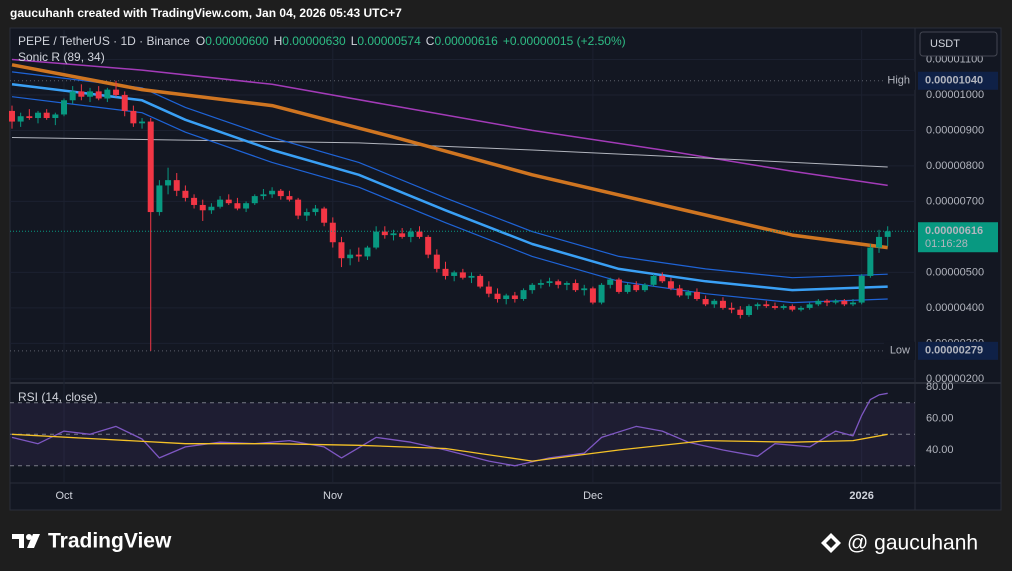 The height and width of the screenshot is (571, 1012). I want to click on logo-t, so click(18, 541).